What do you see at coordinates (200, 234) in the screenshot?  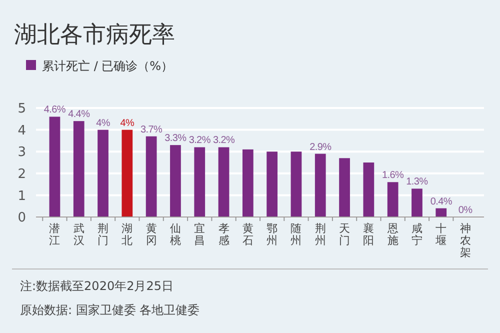 I see `x-tick-label: 宜昌` at bounding box center [200, 234].